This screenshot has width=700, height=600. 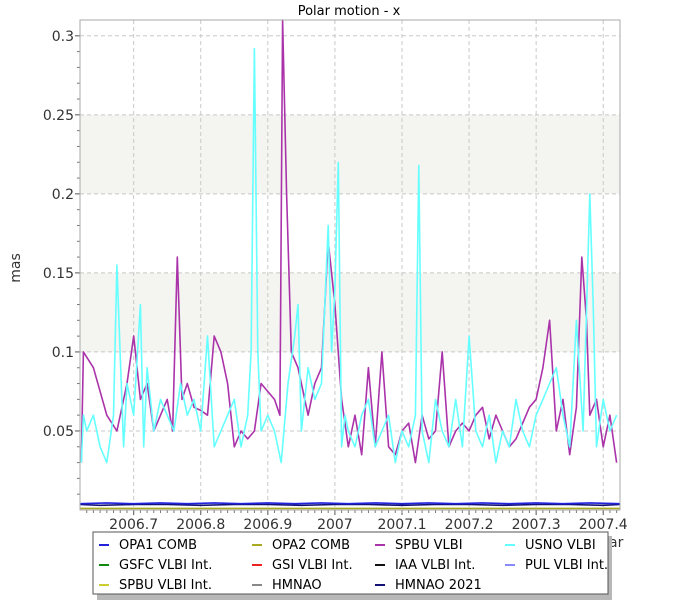 What do you see at coordinates (560, 545) in the screenshot?
I see `legend-label-usno-vlbi: USNO VLBI` at bounding box center [560, 545].